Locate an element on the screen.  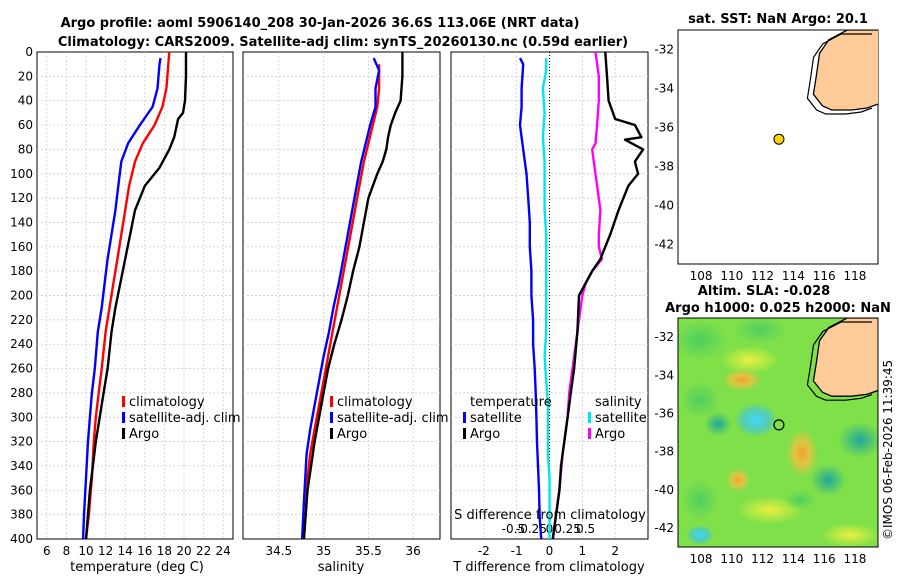
series-line-climatology is located at coordinates (127, 295).